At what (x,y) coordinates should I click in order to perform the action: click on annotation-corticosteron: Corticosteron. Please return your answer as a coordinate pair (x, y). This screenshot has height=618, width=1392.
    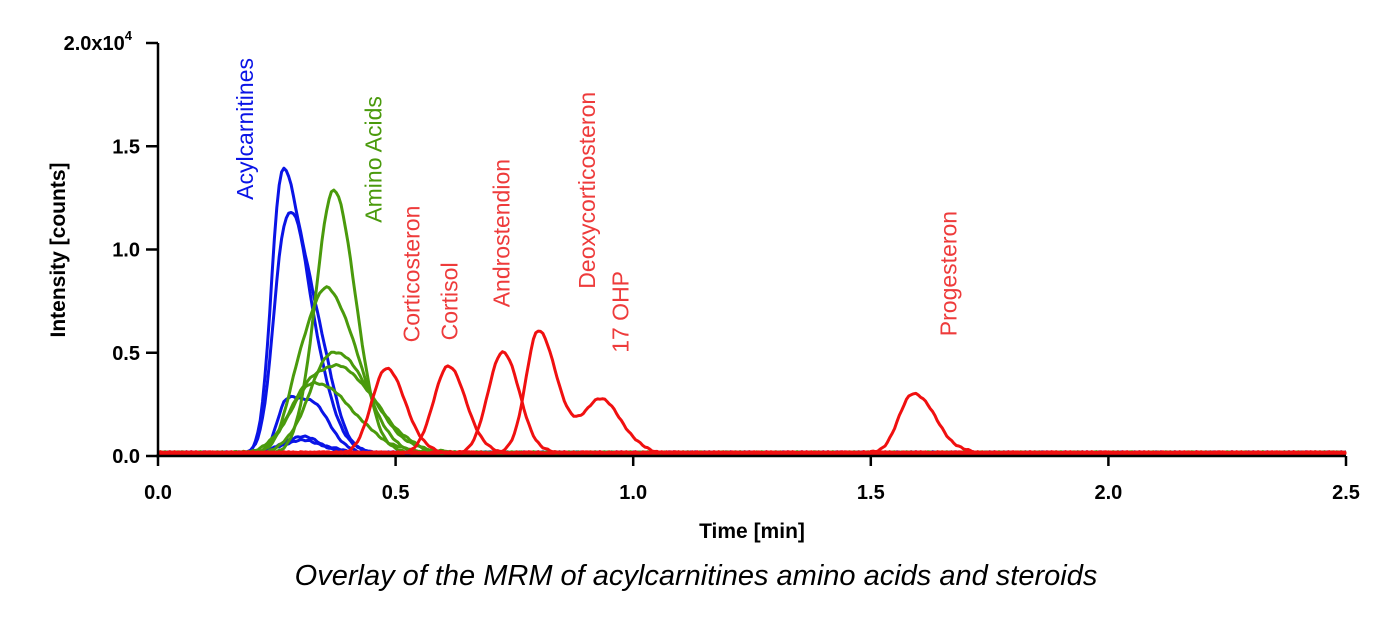
    Looking at the image, I should click on (411, 274).